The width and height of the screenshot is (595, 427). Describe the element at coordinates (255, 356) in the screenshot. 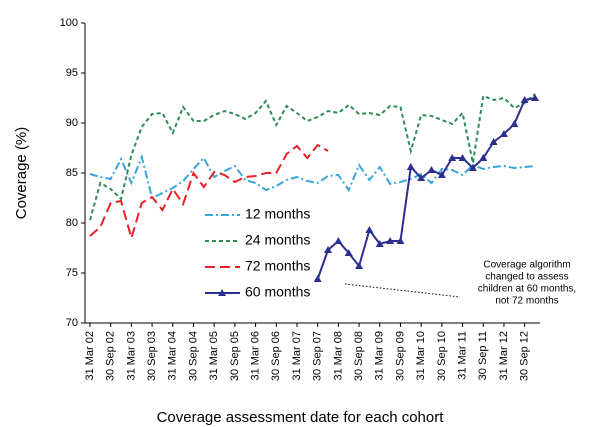

I see `x-tick-label: 31 Mar 06` at that location.